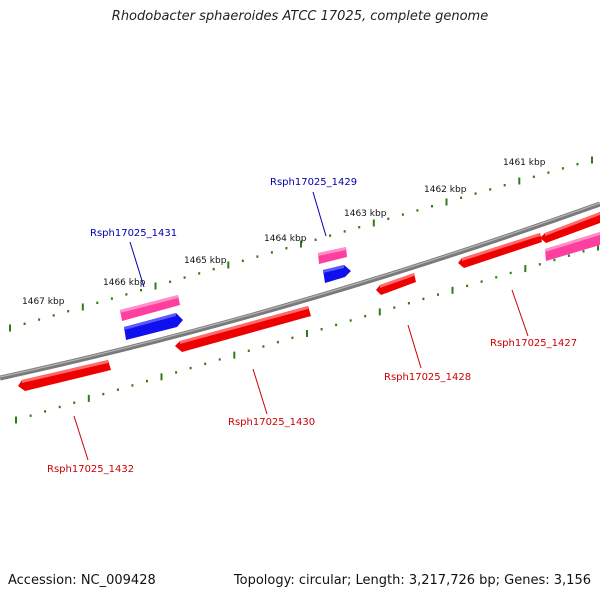 The image size is (600, 600). What do you see at coordinates (313, 182) in the screenshot?
I see `gene-label-rsph17025-1429: Rsph17025_1429` at bounding box center [313, 182].